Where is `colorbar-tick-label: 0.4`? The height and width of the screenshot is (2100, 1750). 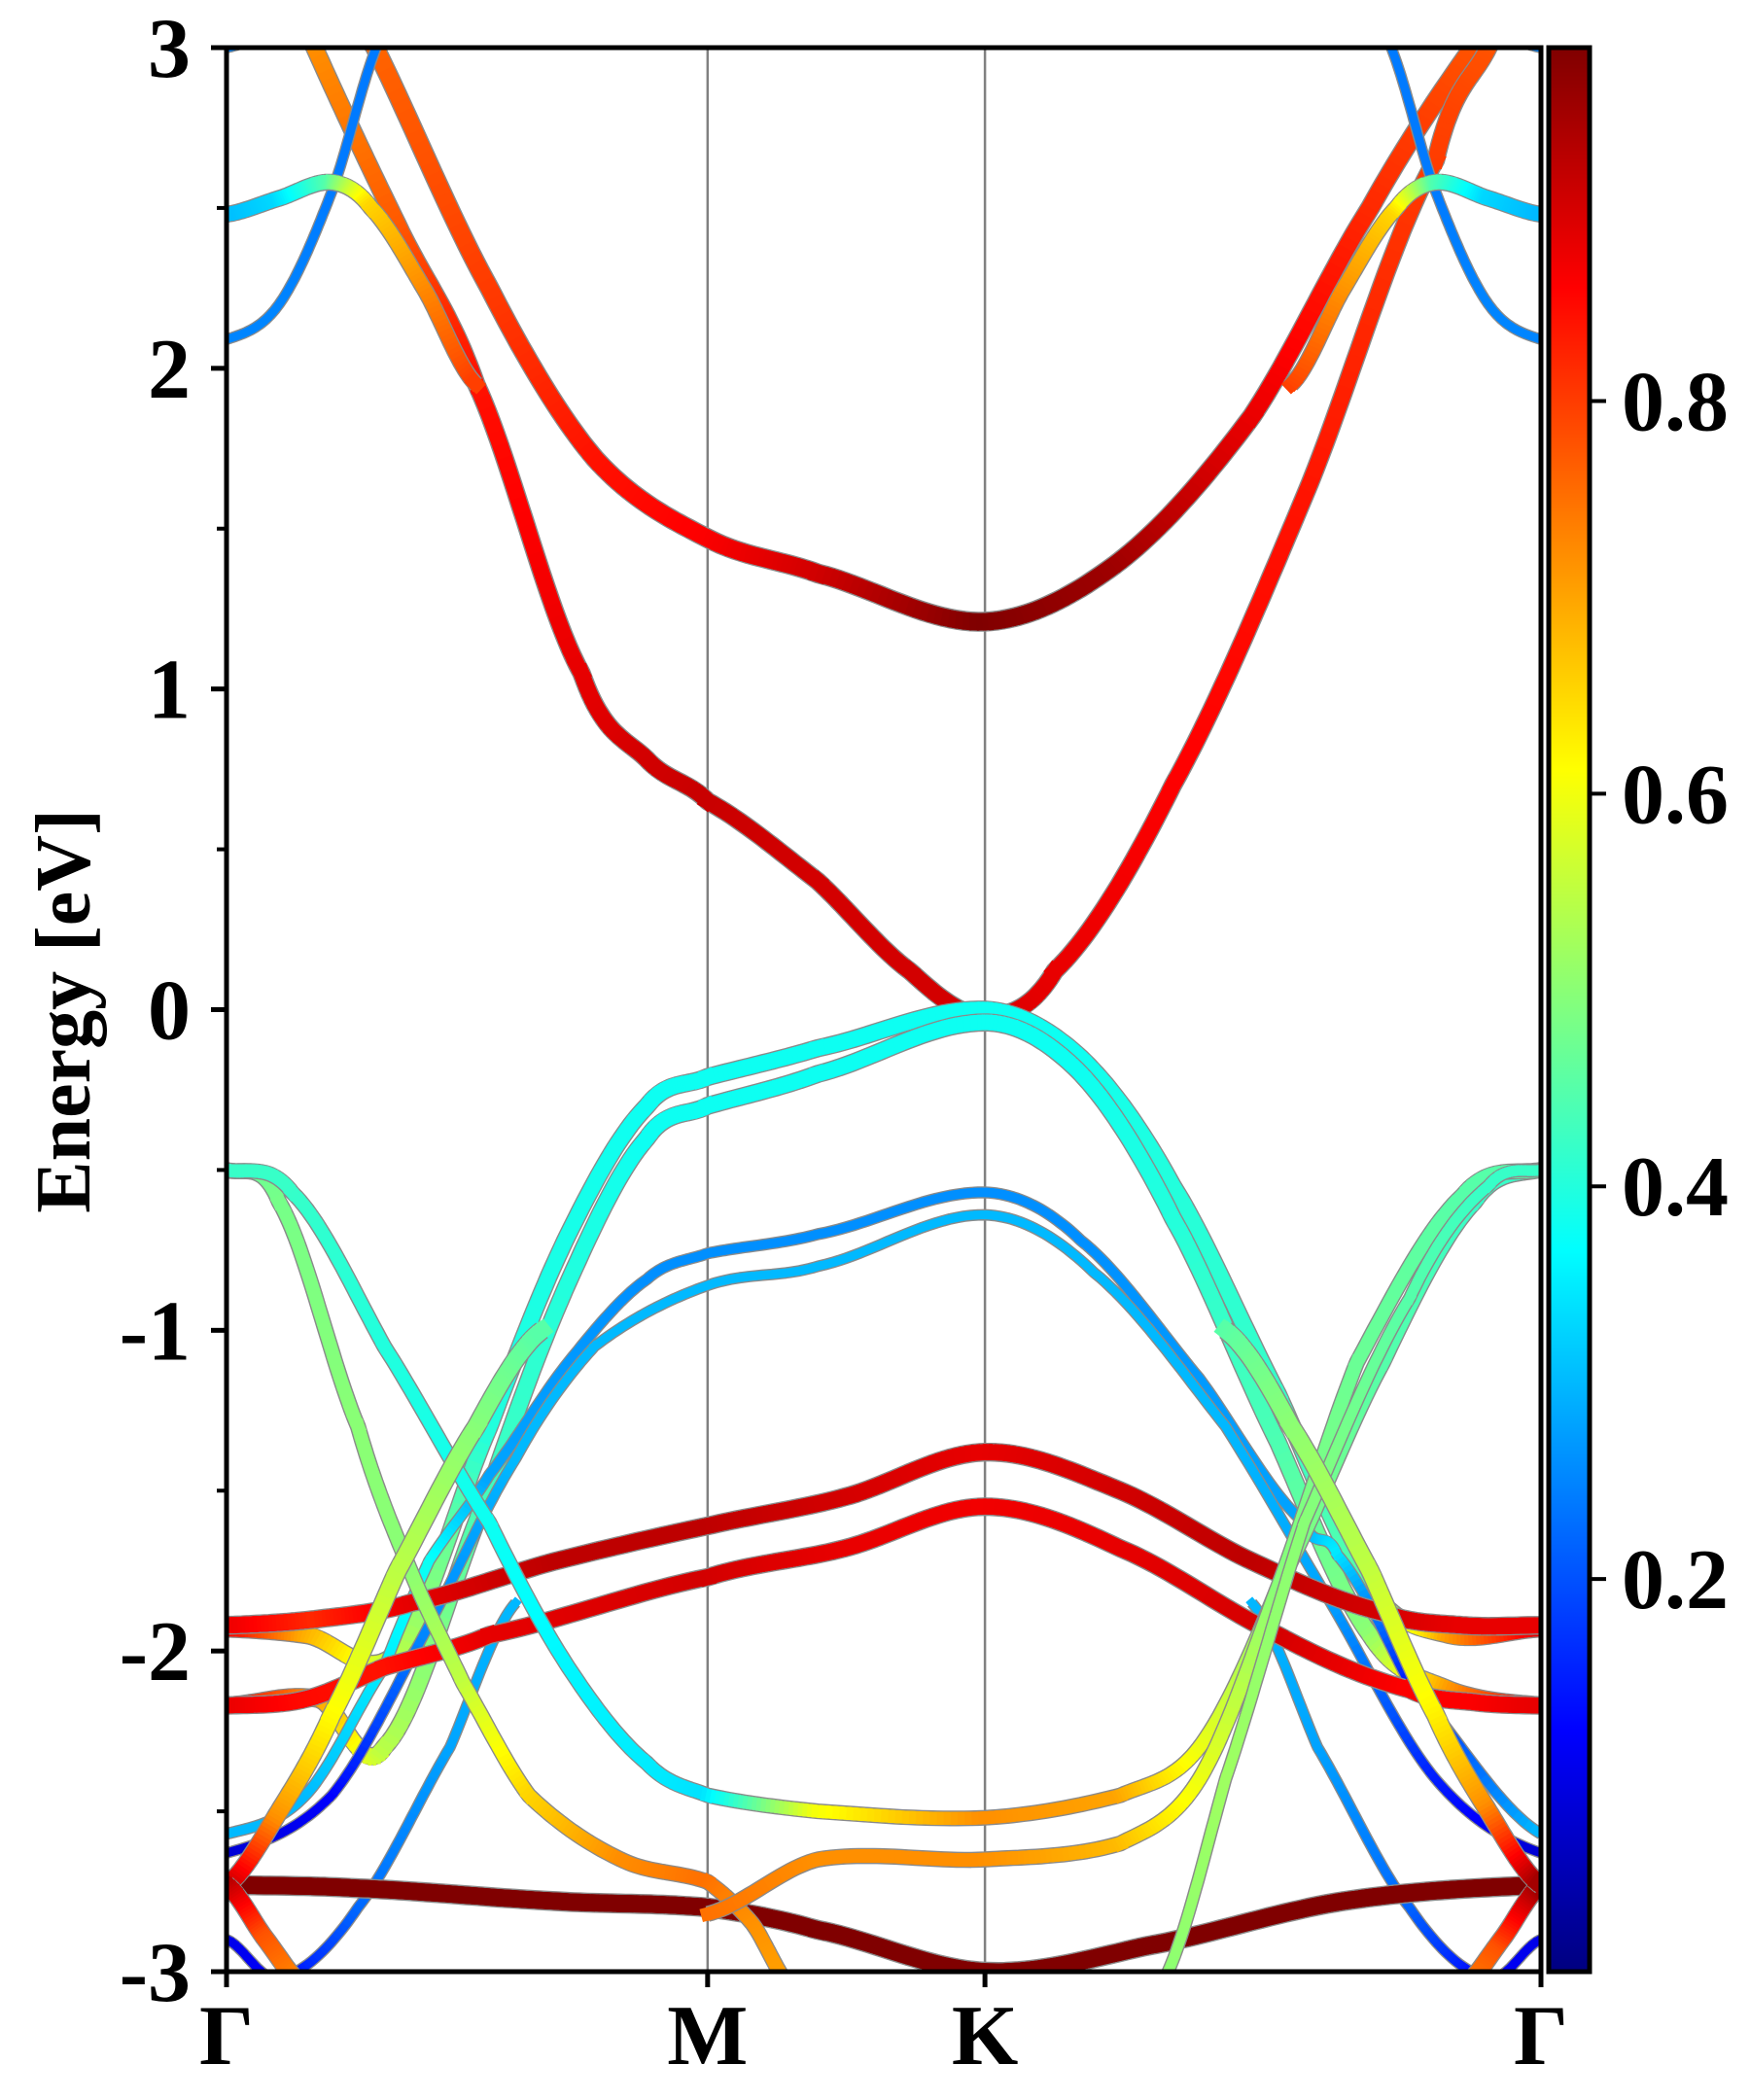 colorbar-tick-label: 0.4 is located at coordinates (1675, 1187).